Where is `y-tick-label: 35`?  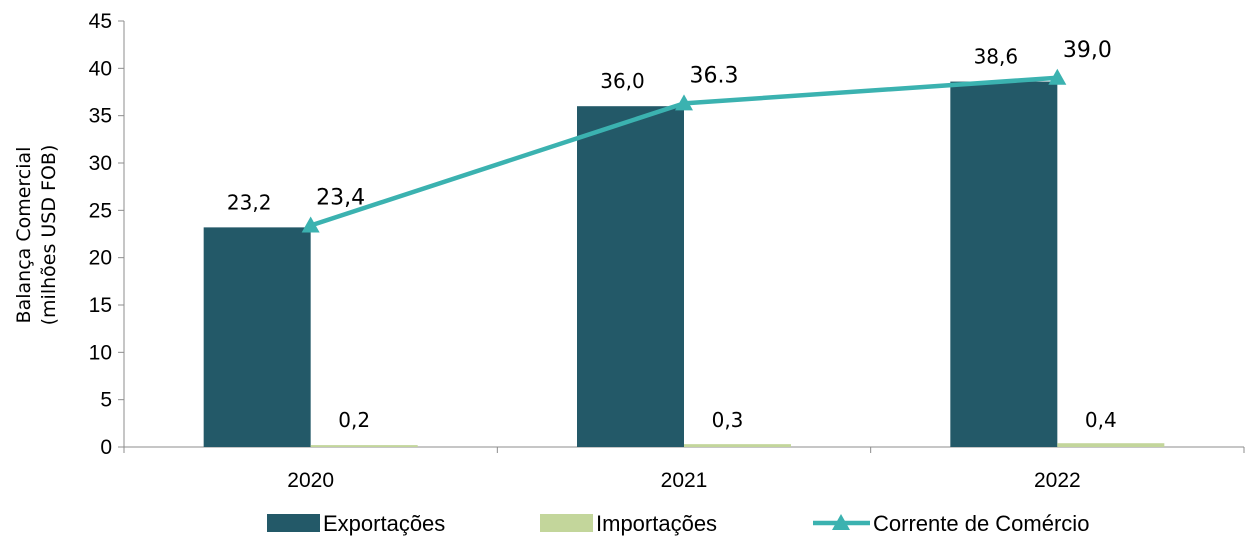 y-tick-label: 35 is located at coordinates (100, 116).